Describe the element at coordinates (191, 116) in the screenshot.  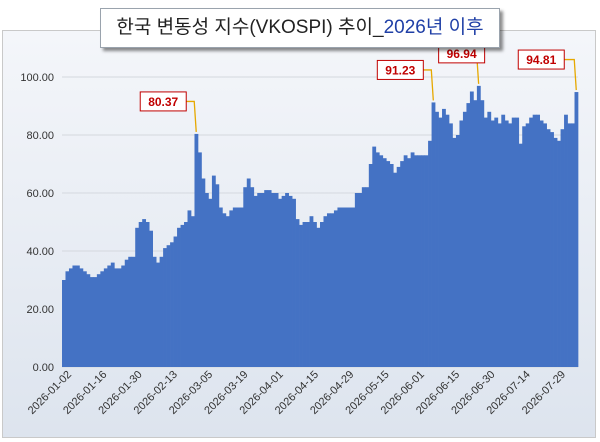
I see `callout-leader-line` at that location.